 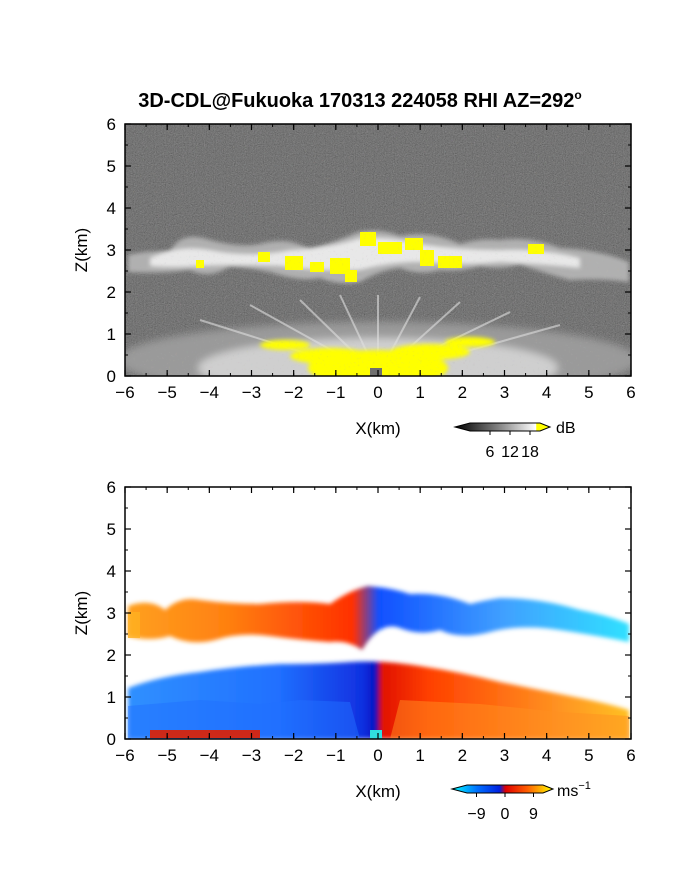 I want to click on colorbar-tick-label: 9, so click(x=533, y=814).